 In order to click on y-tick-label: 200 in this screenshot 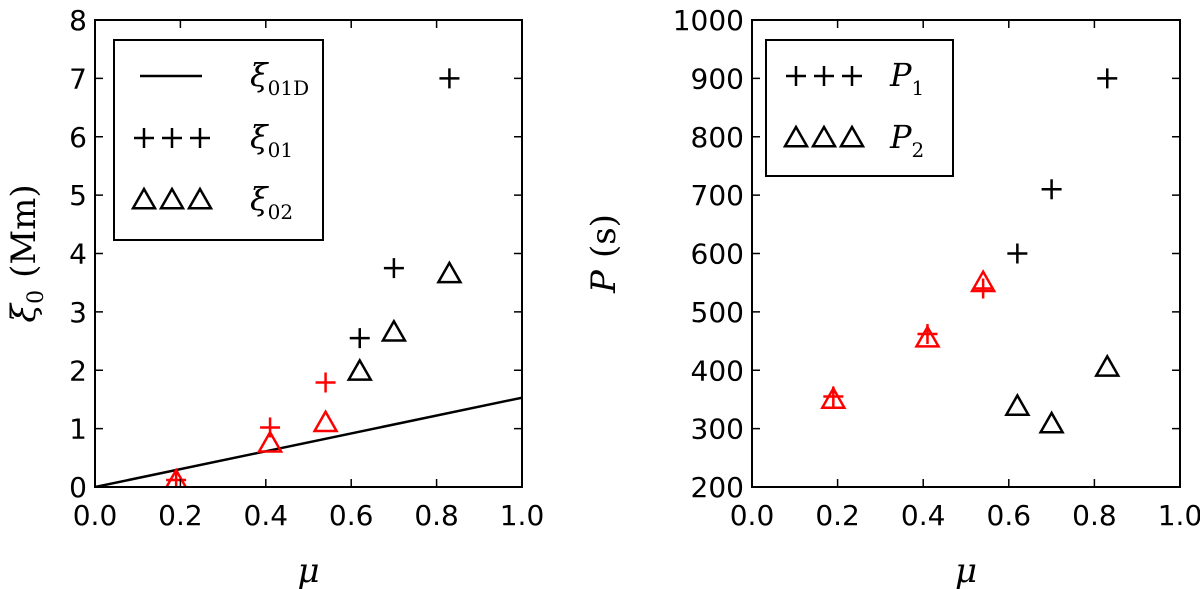, I will do `click(717, 487)`.